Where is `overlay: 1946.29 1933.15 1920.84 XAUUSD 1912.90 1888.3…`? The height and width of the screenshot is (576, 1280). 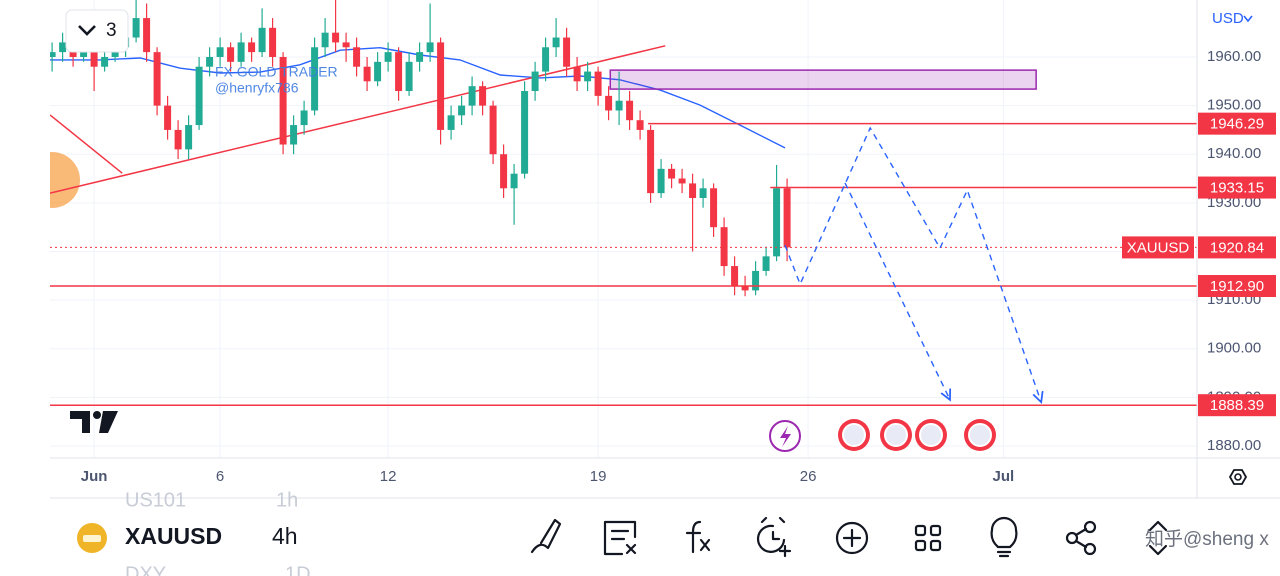
overlay: 1946.29 1933.15 1920.84 XAUUSD 1912.90 1888.3… is located at coordinates (1199, 264).